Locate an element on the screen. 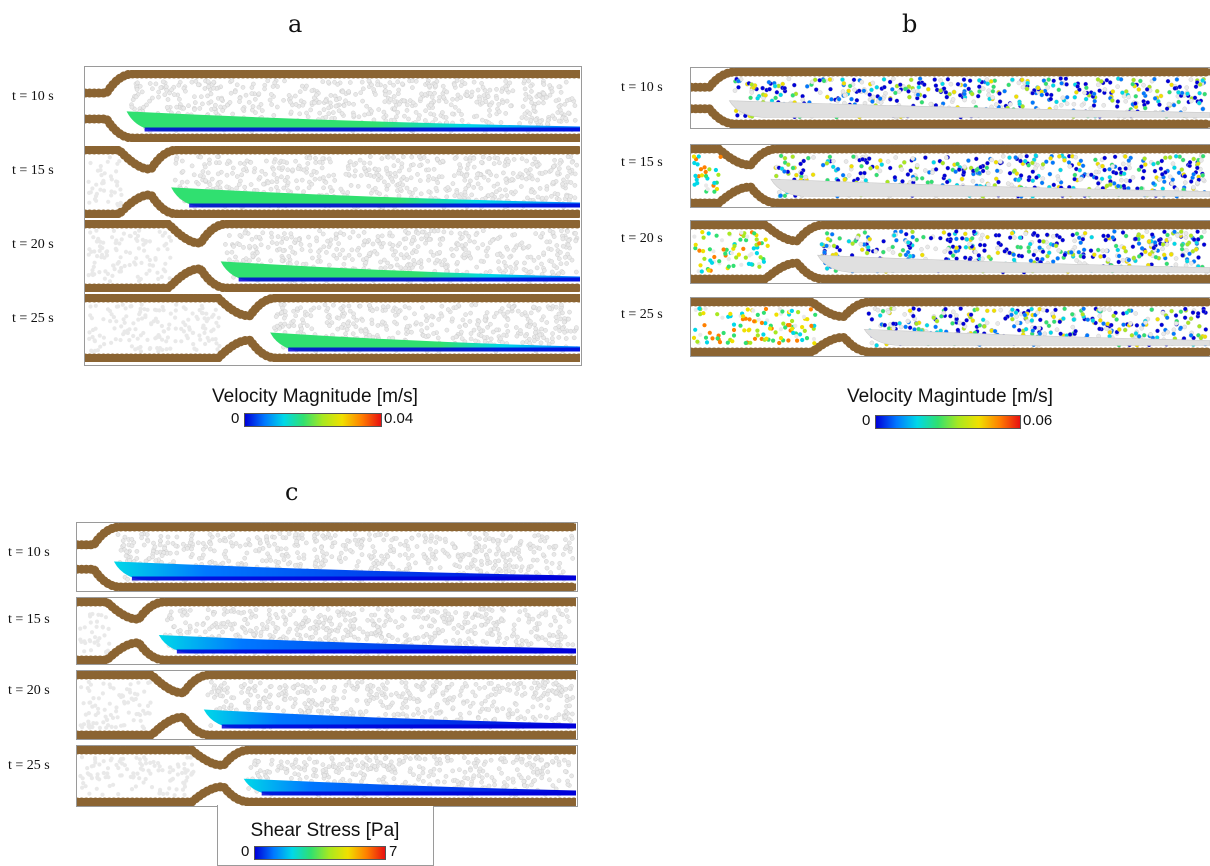 This screenshot has width=1210, height=866. panel-letter-b: b is located at coordinates (909, 24).